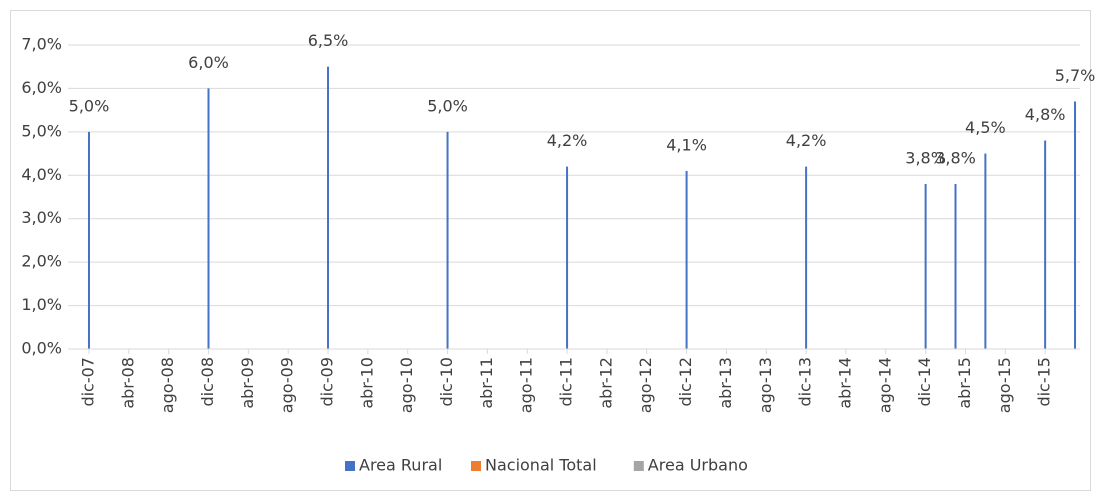  What do you see at coordinates (805, 382) in the screenshot?
I see `x-tick-label: dic-13` at bounding box center [805, 382].